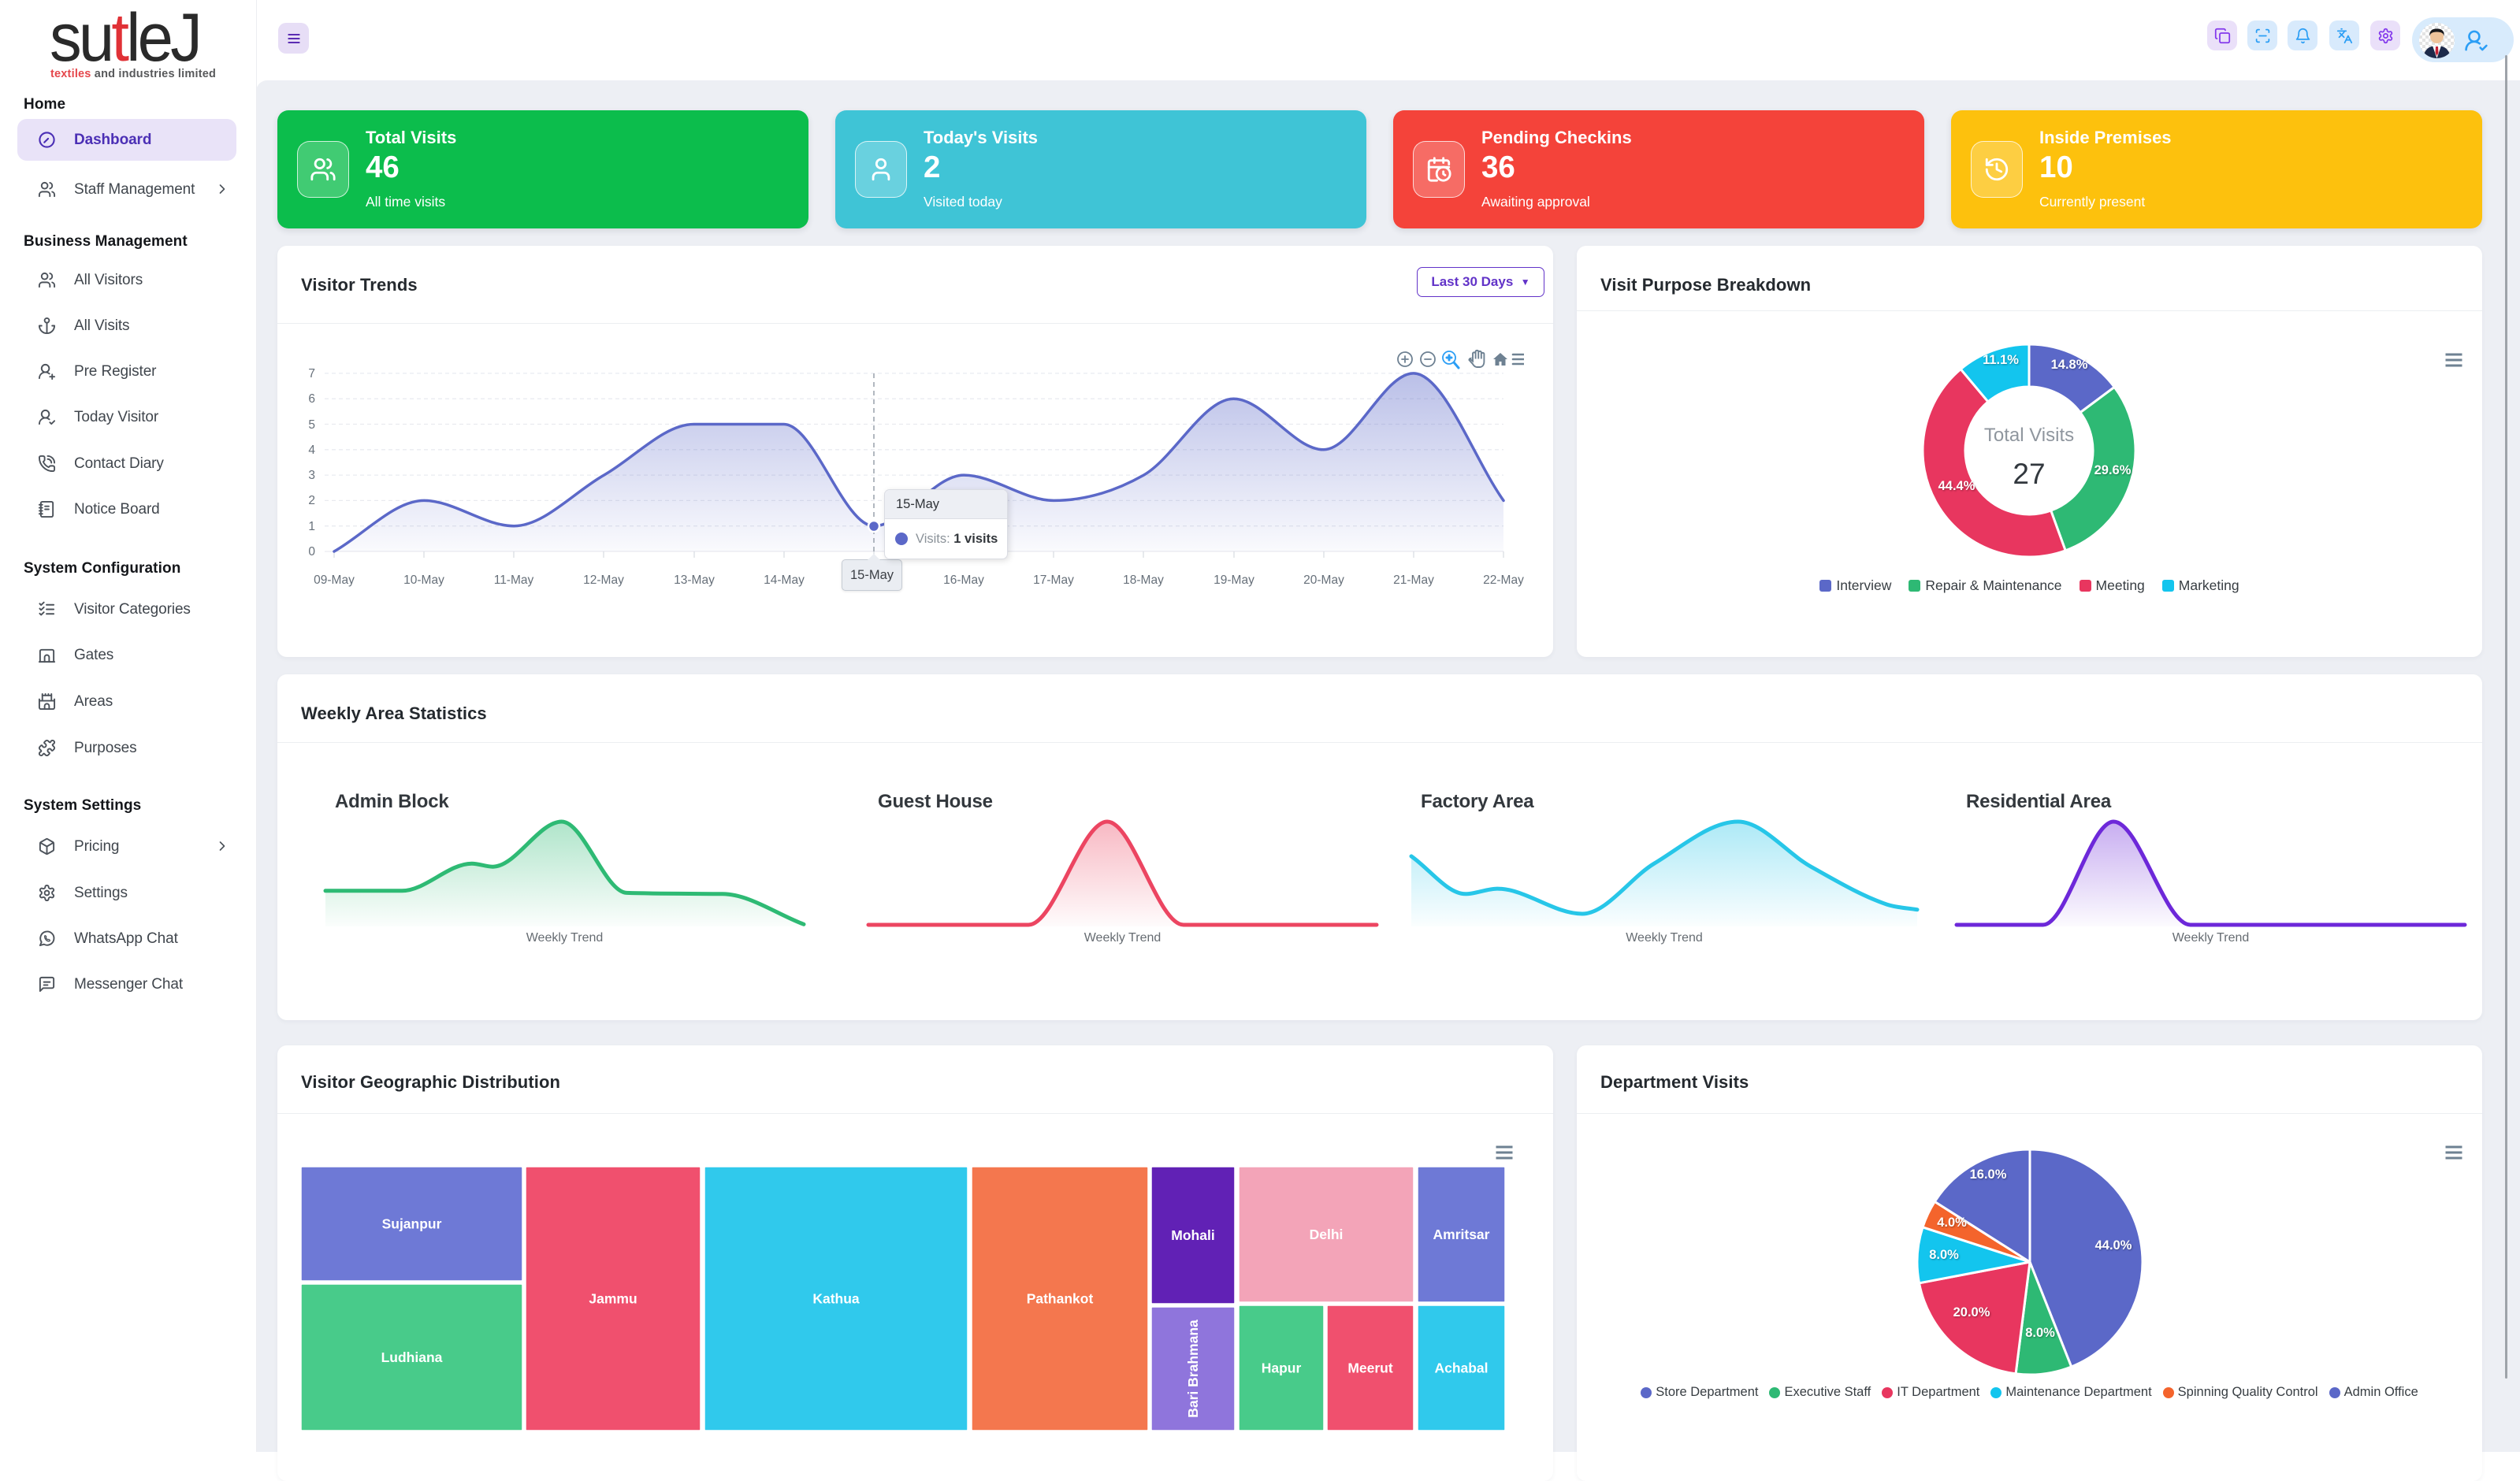  What do you see at coordinates (311, 501) in the screenshot?
I see `svg-text: 2` at bounding box center [311, 501].